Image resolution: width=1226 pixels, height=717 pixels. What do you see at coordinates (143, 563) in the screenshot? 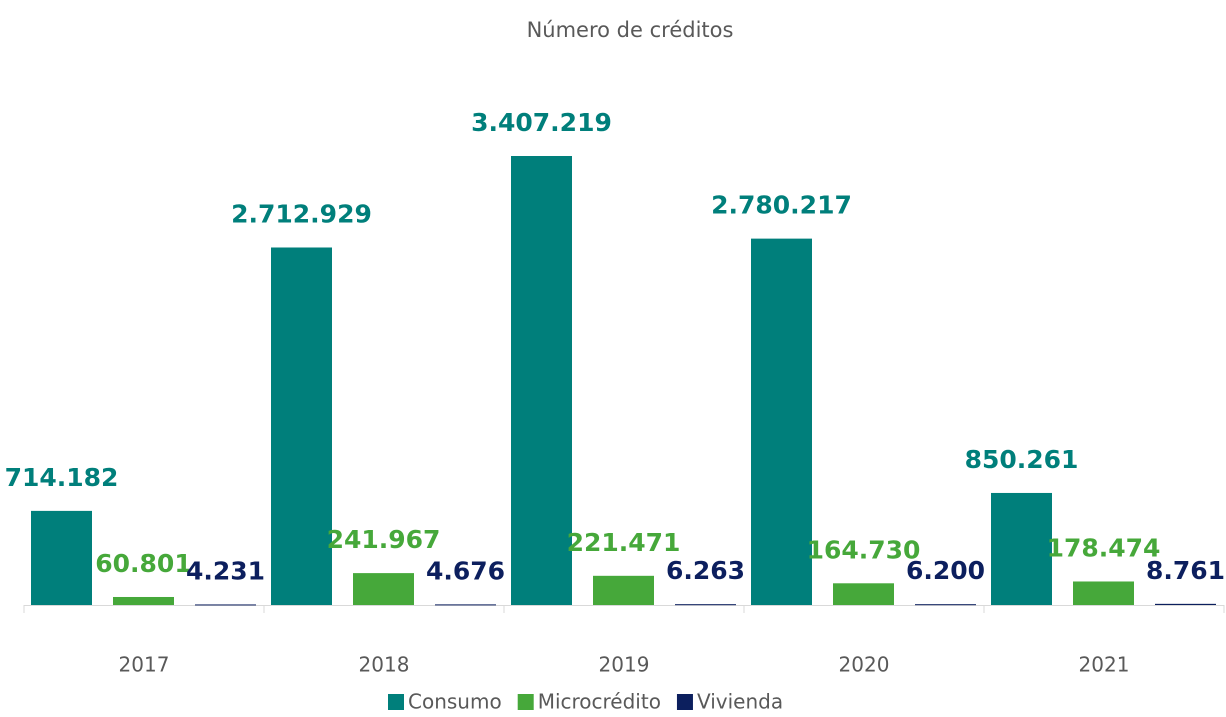
I see `value-label: 60.801` at bounding box center [143, 563].